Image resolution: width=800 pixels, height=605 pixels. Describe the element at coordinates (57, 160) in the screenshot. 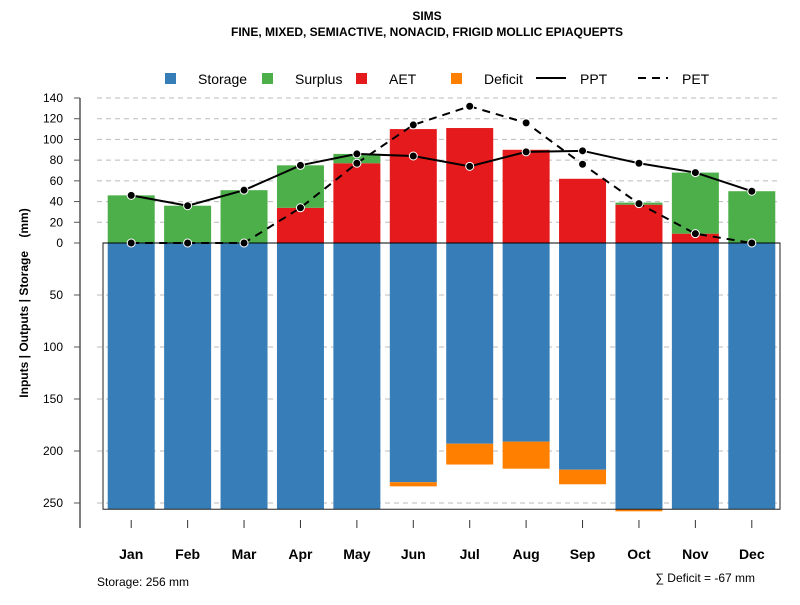

I see `y-tick-label: 80` at that location.